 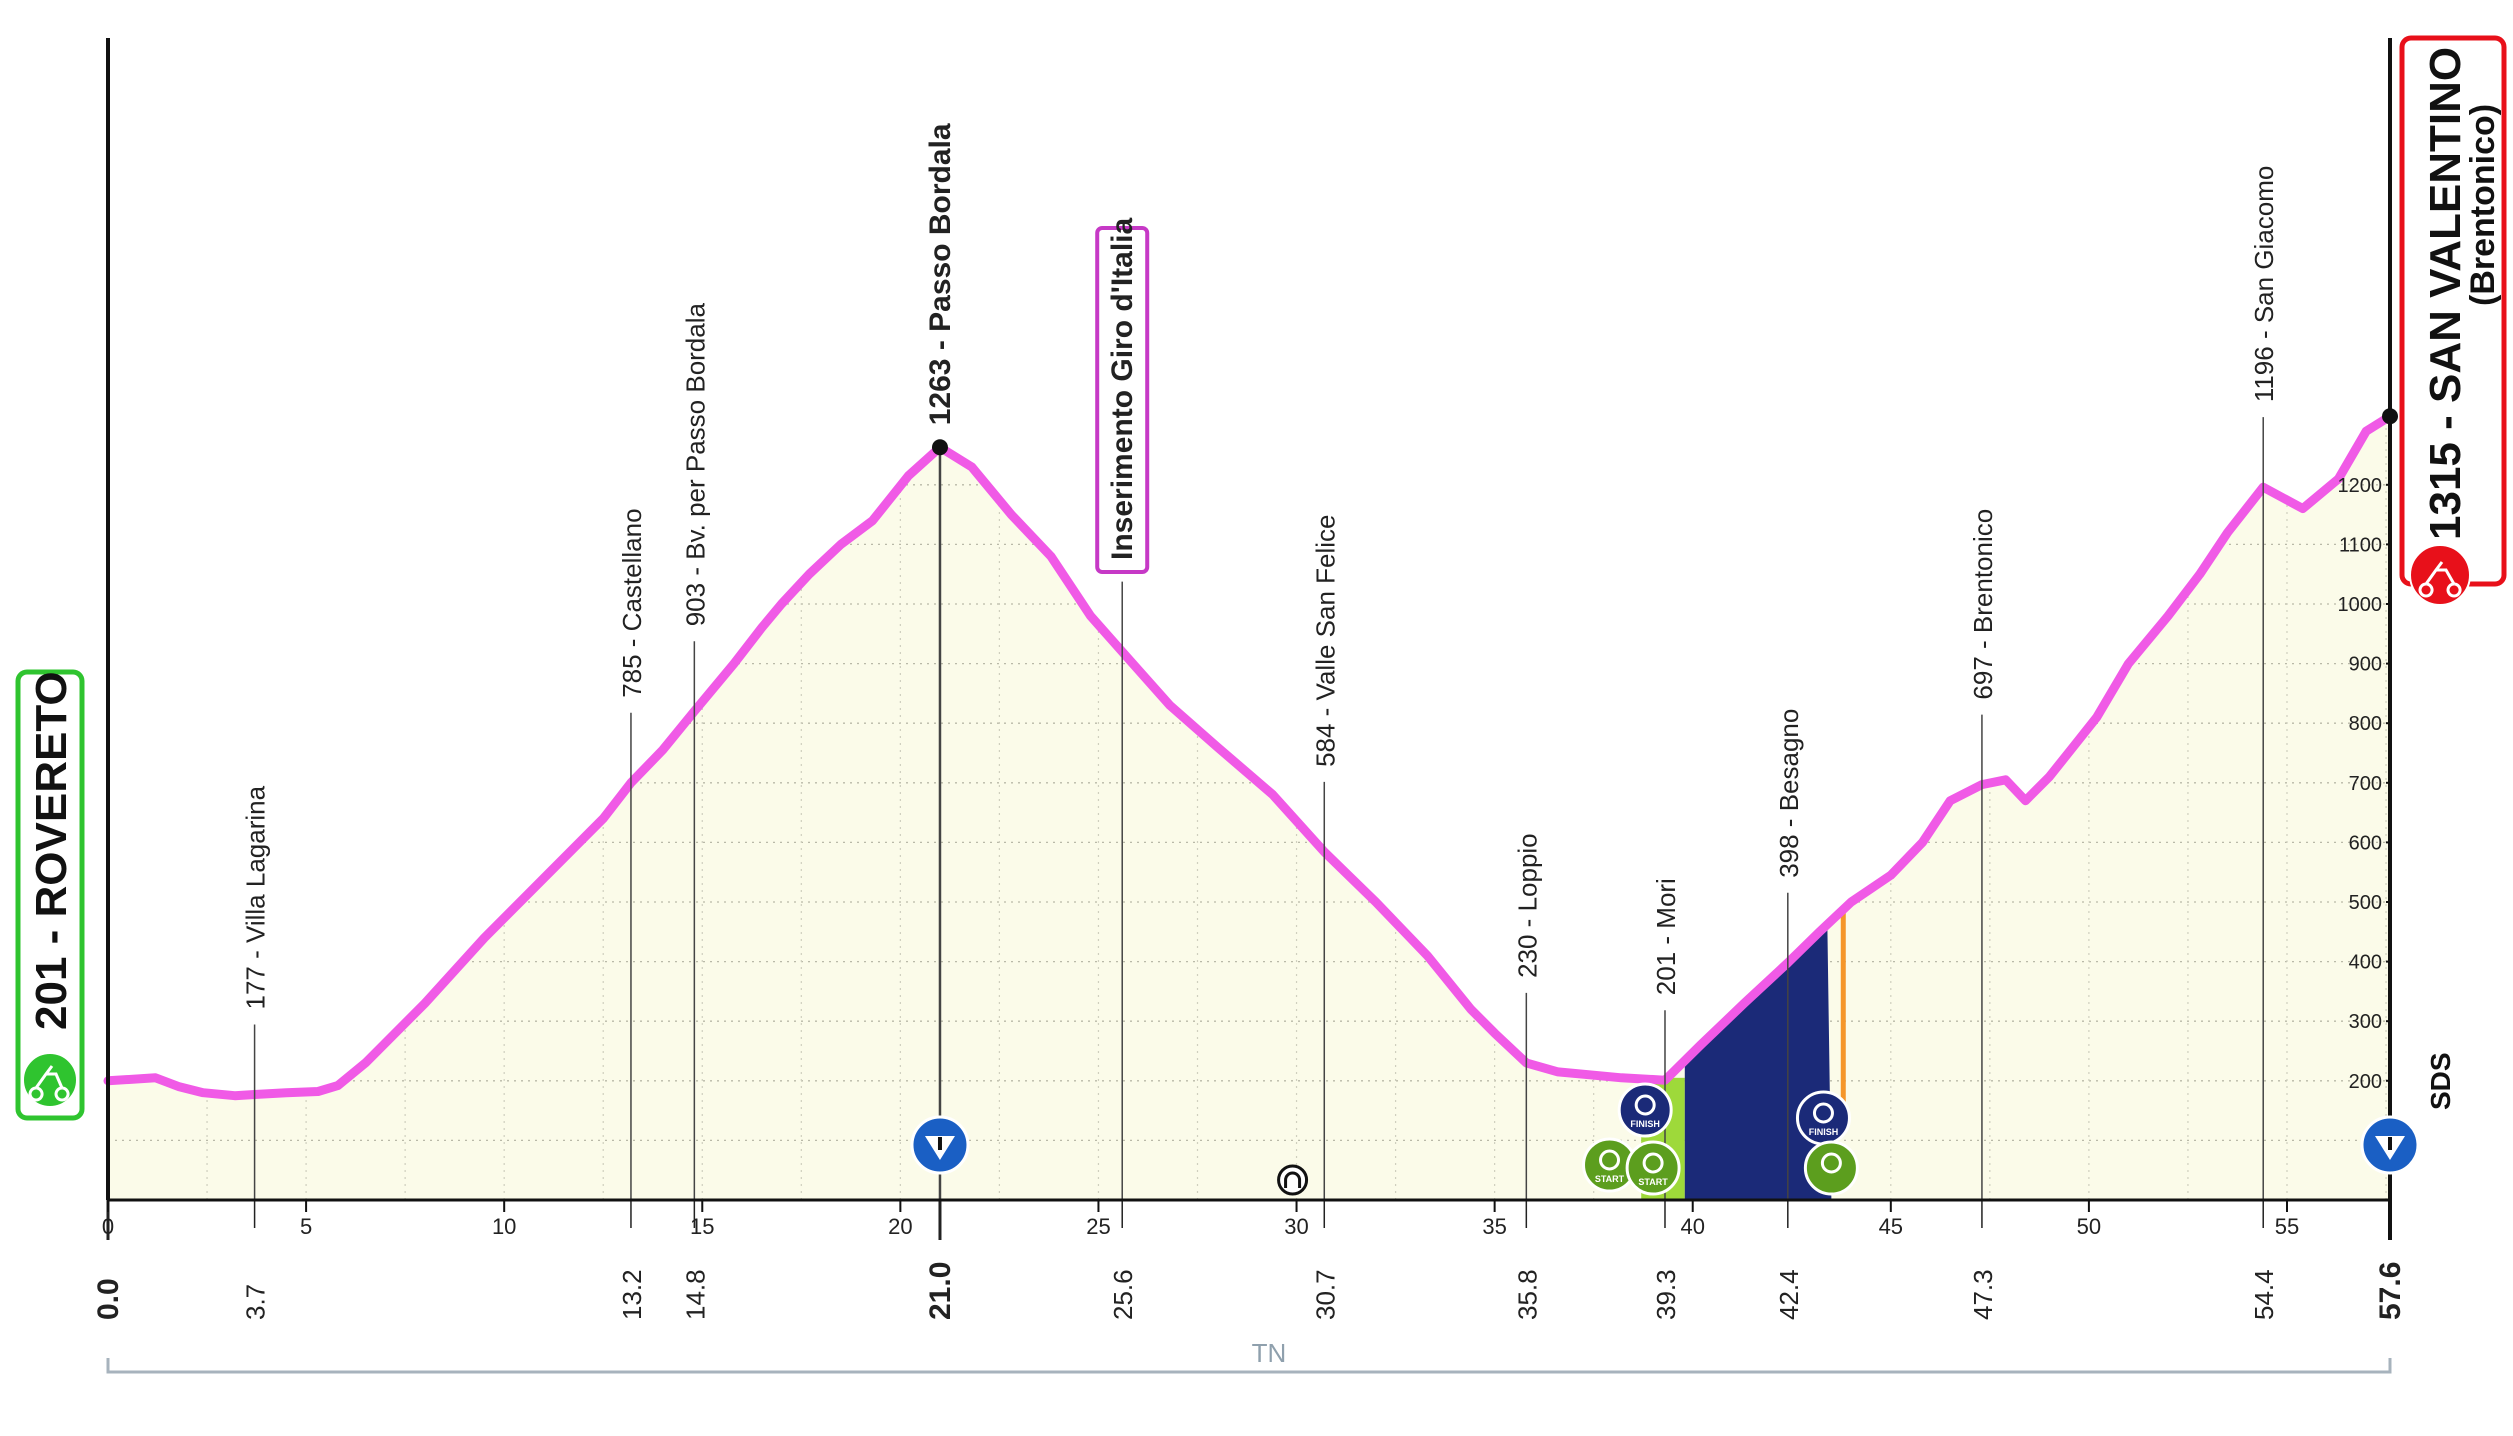 I want to click on x-tick-label: 30, so click(x=1296, y=1226).